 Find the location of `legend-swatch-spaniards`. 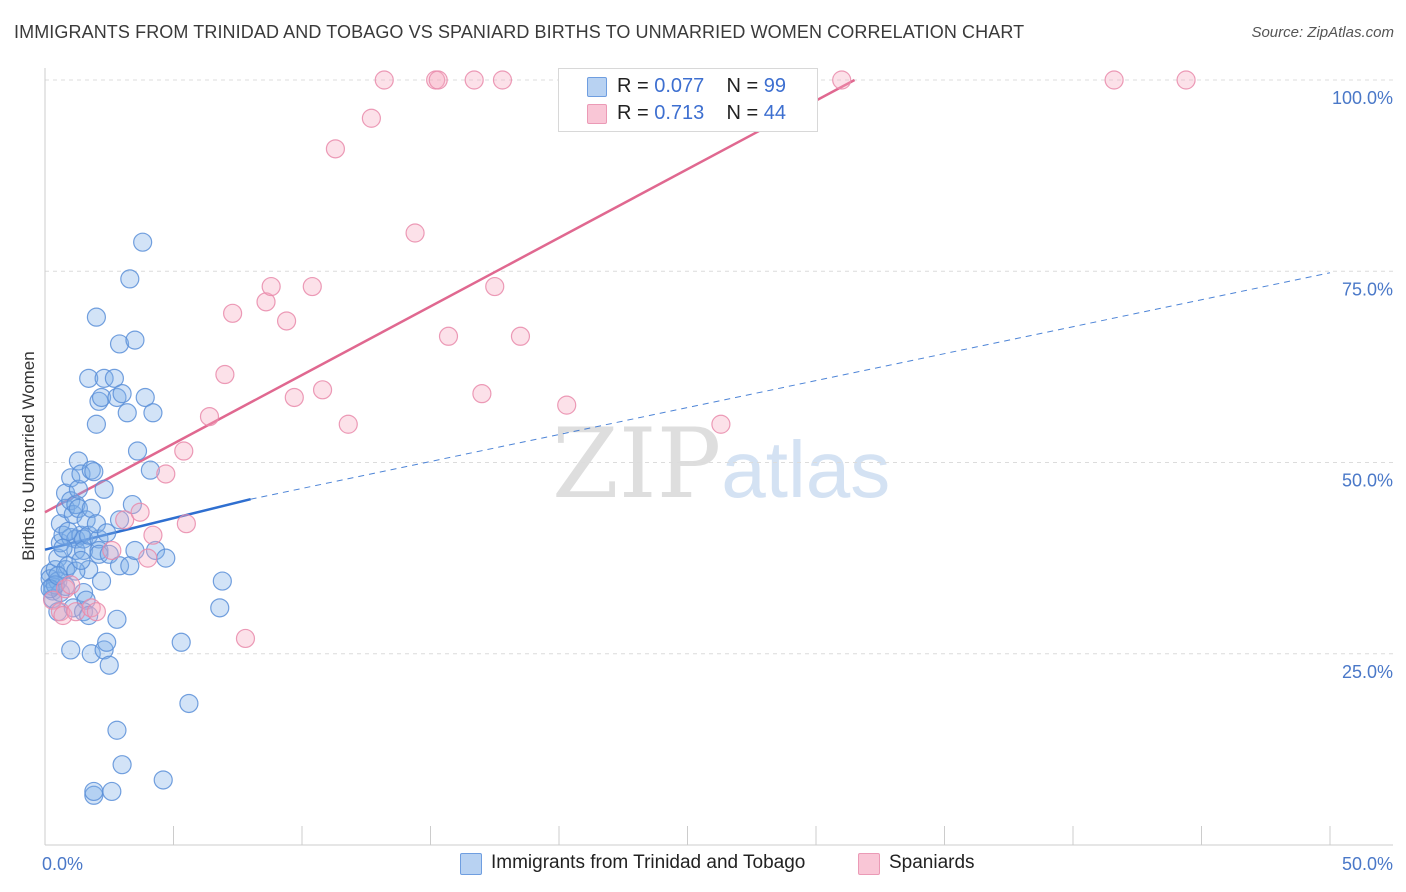

legend-swatch-spaniards is located at coordinates (597, 114).